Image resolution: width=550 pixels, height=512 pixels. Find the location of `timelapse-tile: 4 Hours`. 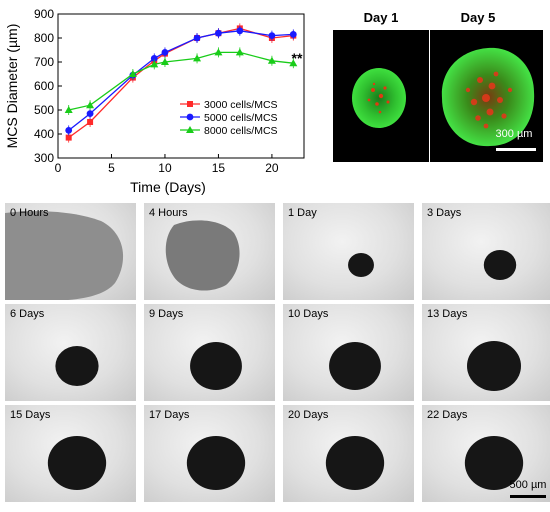

timelapse-tile: 4 Hours is located at coordinates (209, 251).